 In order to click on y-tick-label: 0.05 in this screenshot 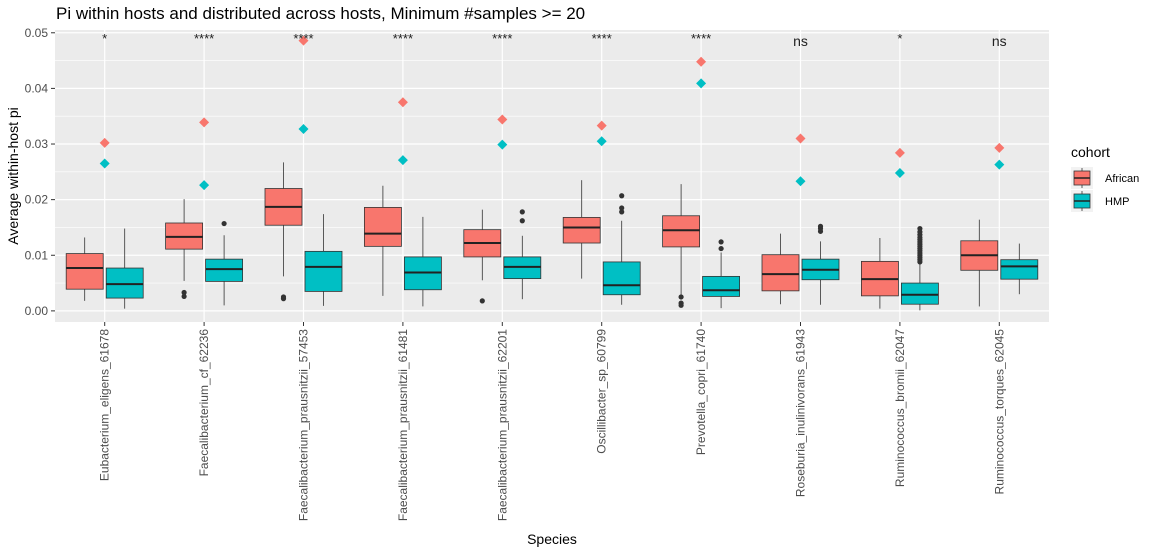, I will do `click(37, 33)`.